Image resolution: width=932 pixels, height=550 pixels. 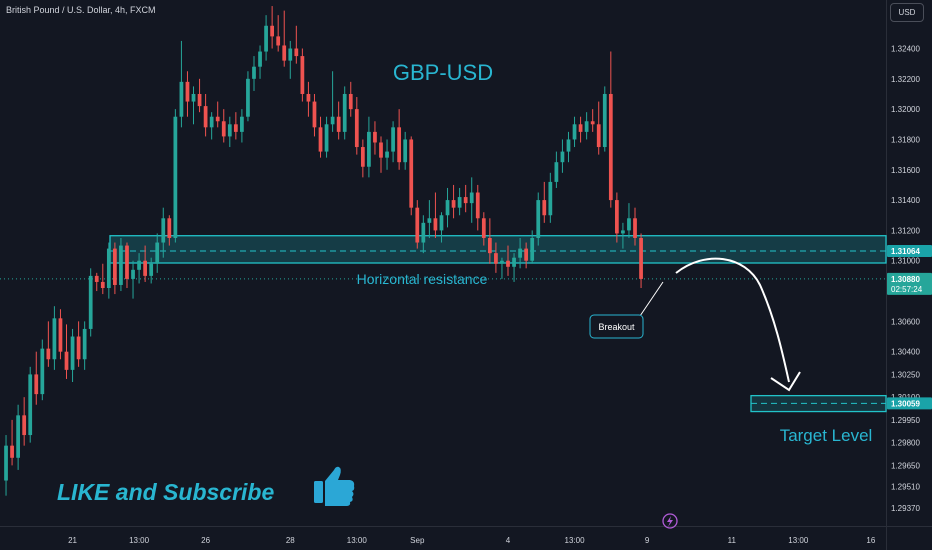 I want to click on x-tick-label: Sep, so click(x=417, y=540).